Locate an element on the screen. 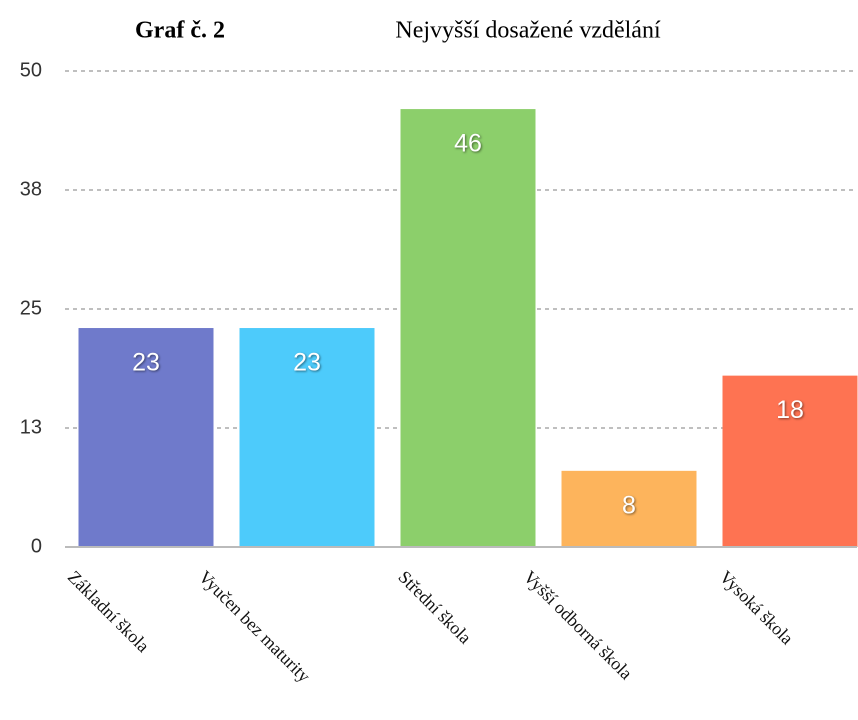  value-label: 18 is located at coordinates (790, 410).